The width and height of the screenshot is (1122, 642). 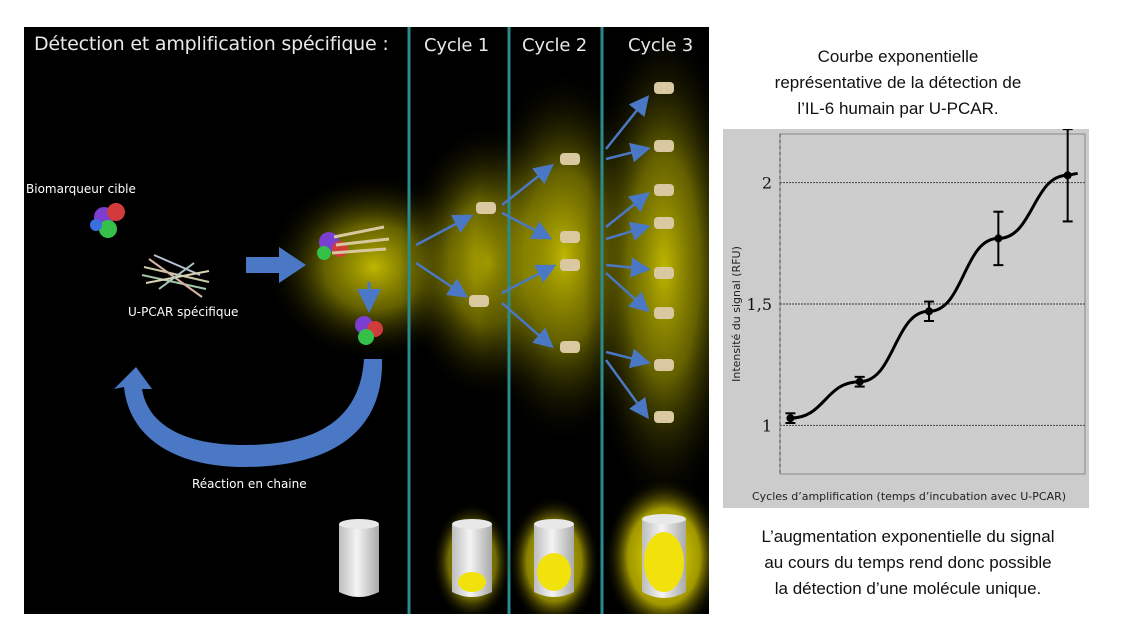 I want to click on cycle-1-label: Cycle 1, so click(x=456, y=45).